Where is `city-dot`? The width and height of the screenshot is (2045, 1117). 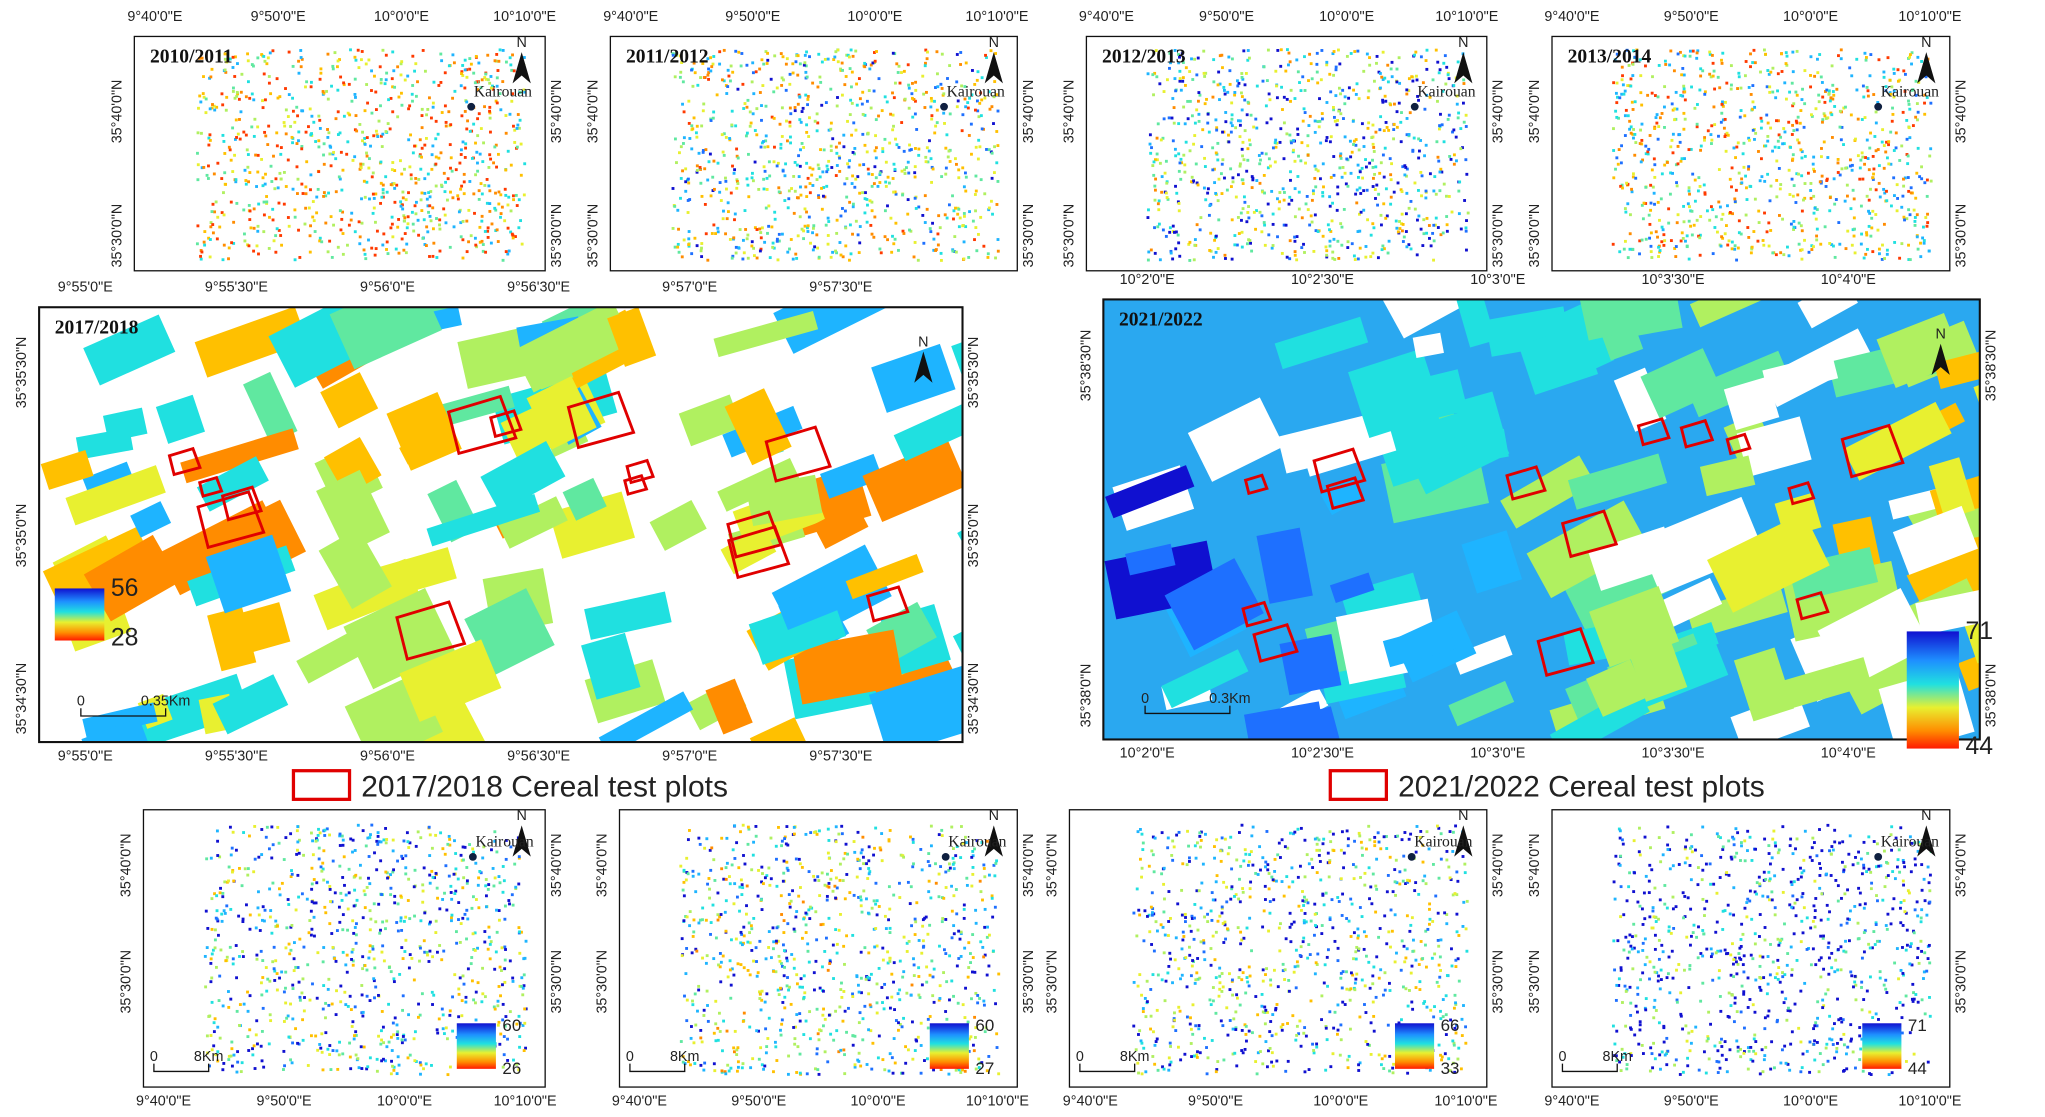 city-dot is located at coordinates (471, 107).